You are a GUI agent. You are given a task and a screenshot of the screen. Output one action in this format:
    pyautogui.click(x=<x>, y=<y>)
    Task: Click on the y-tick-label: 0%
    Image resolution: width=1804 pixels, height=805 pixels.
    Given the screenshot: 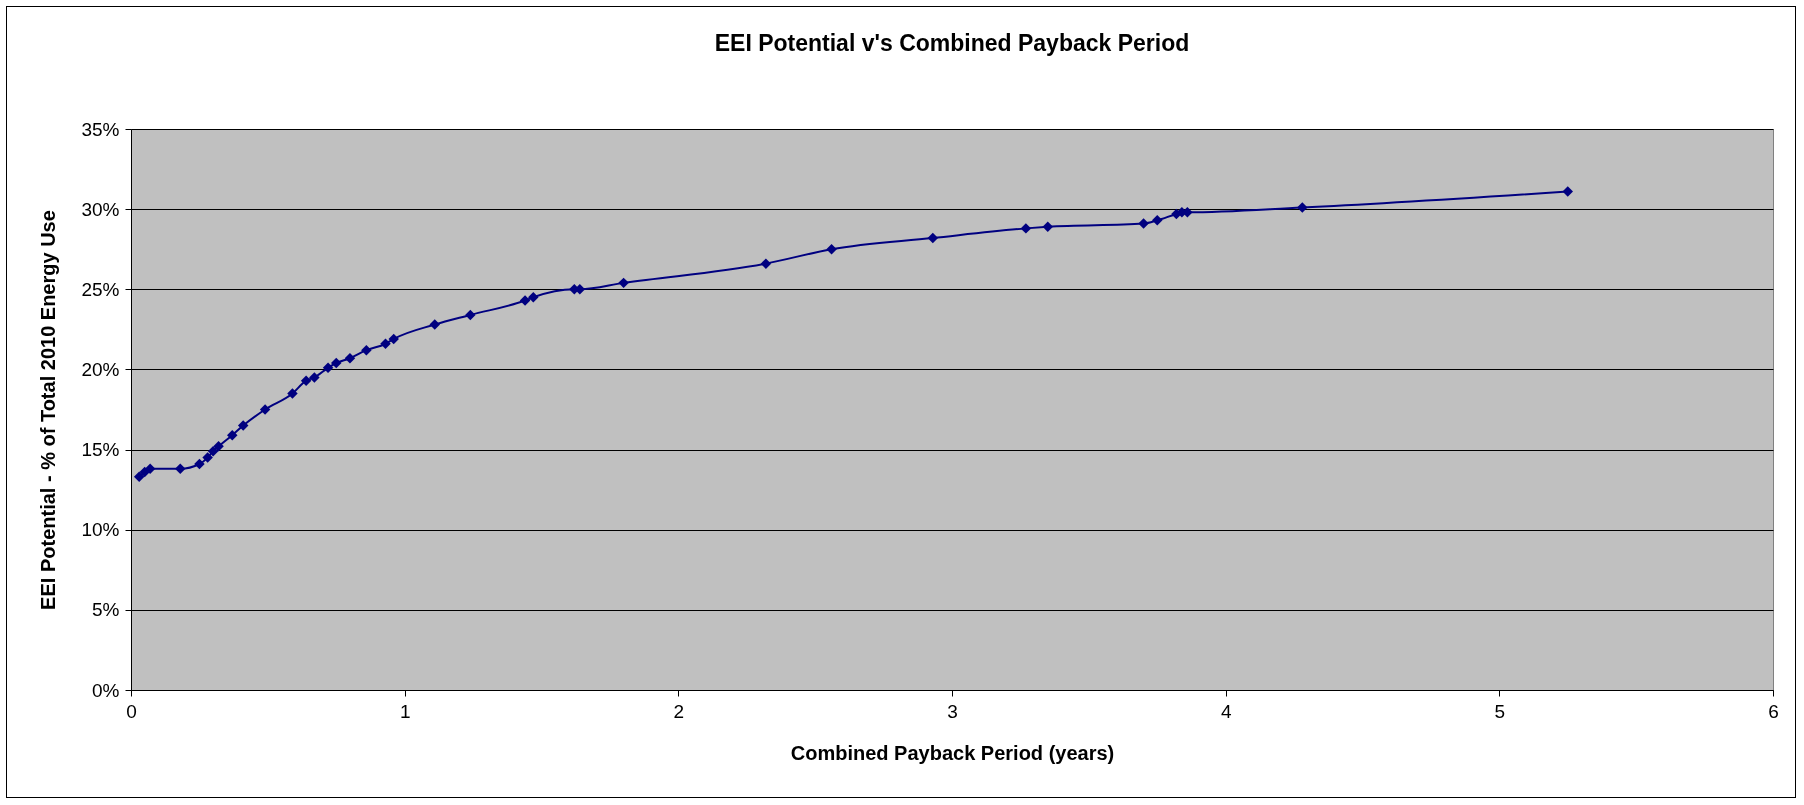 What is the action you would take?
    pyautogui.click(x=106, y=690)
    